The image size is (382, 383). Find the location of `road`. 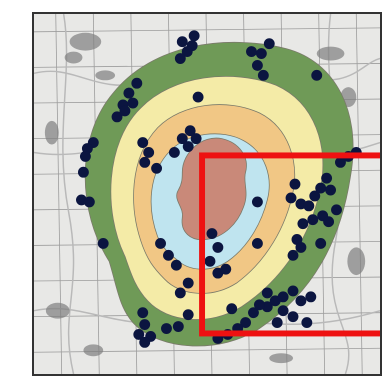

road is located at coordinates (68, 194).